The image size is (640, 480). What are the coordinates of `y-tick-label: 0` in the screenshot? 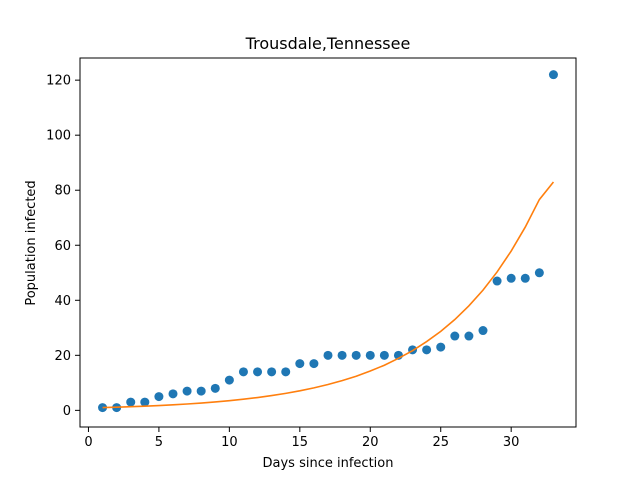 It's located at (67, 411).